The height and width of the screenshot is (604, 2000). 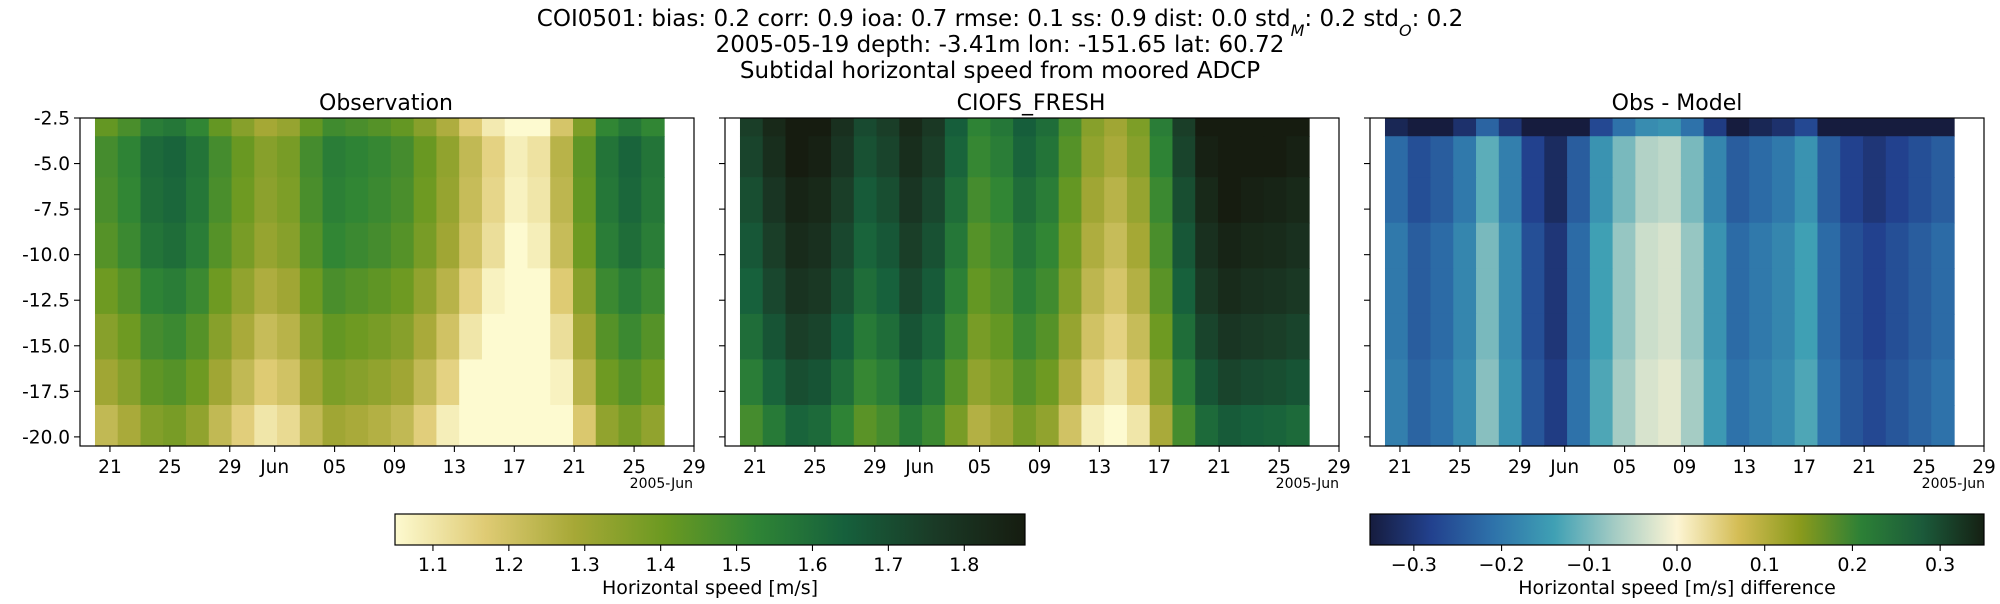 What do you see at coordinates (1625, 467) in the screenshot?
I see `x-tick-label: 05` at bounding box center [1625, 467].